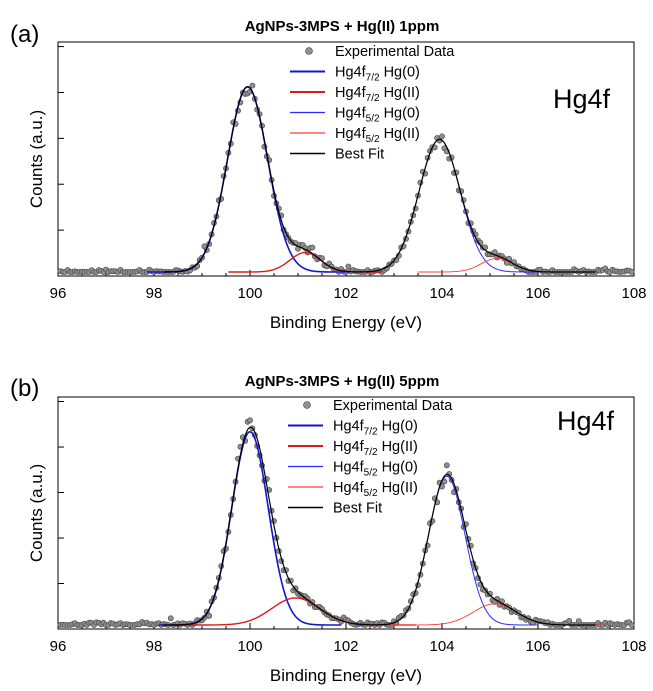 This screenshot has width=653, height=691. I want to click on chart-title: AgNPs-3MPS + Hg(II) 5ppm, so click(342, 381).